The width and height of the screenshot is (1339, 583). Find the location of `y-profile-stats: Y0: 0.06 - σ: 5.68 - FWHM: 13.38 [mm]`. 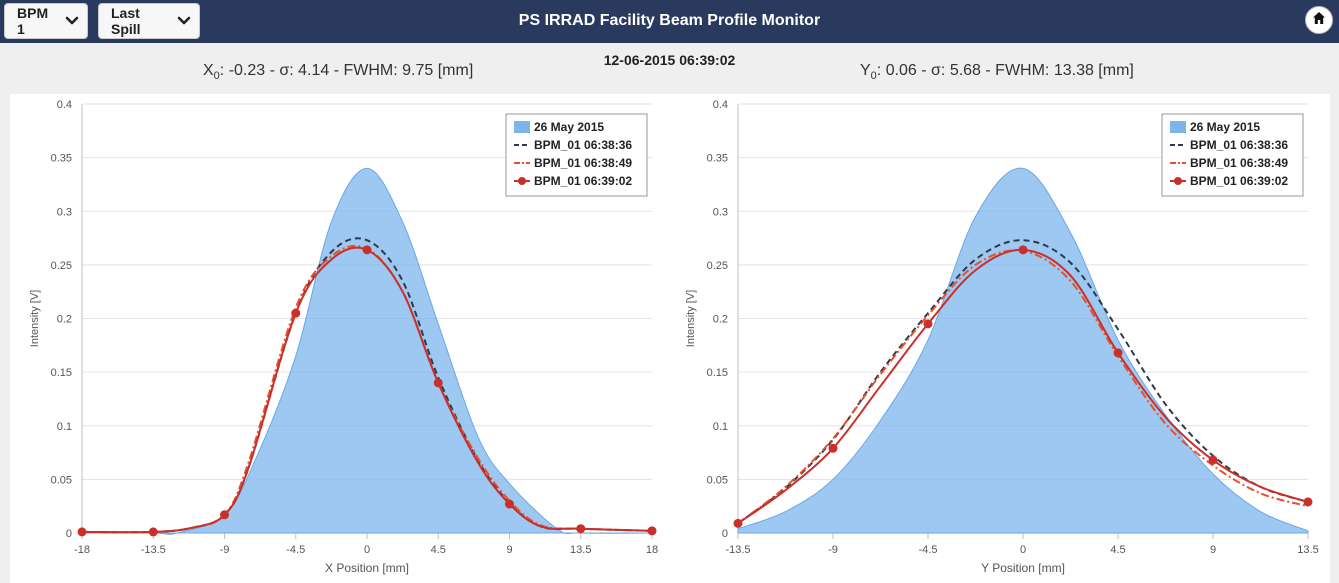

y-profile-stats: Y0: 0.06 - σ: 5.68 - FWHM: 13.38 [mm] is located at coordinates (997, 72).